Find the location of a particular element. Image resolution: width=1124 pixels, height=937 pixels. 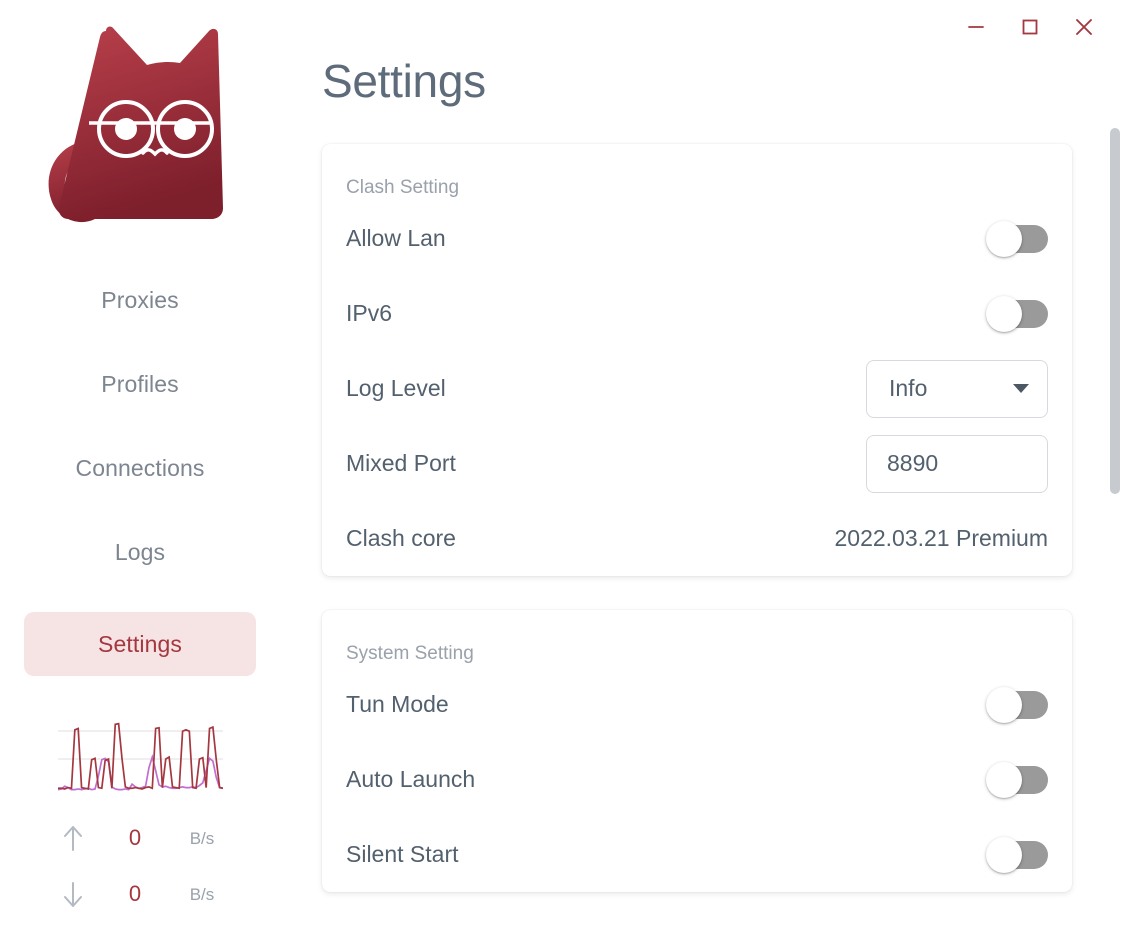

setting-label: Clash core is located at coordinates (401, 538).